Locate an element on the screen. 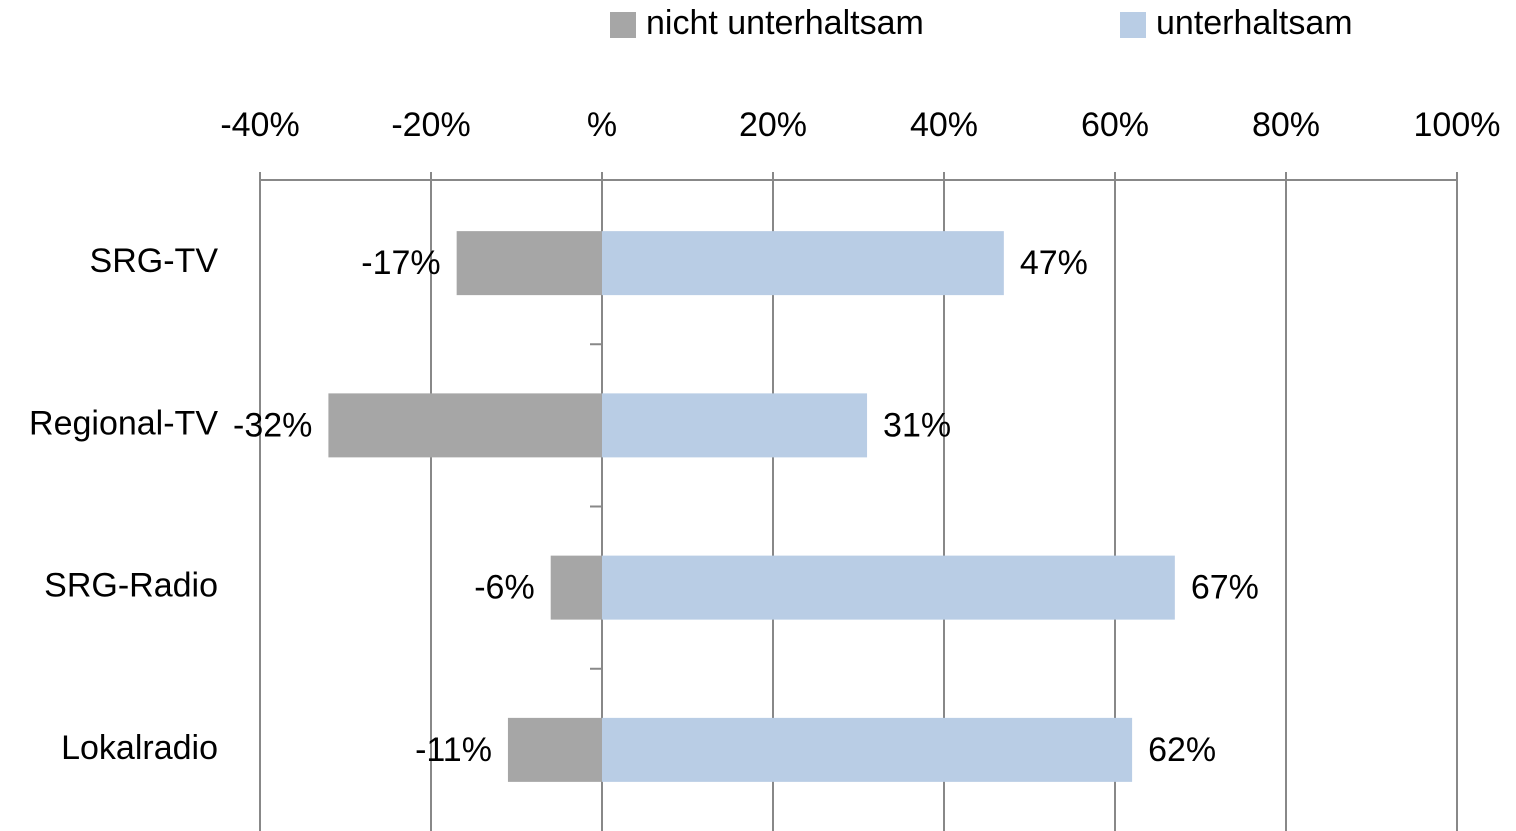 This screenshot has width=1516, height=831. x-tick-label: 20% is located at coordinates (773, 125).